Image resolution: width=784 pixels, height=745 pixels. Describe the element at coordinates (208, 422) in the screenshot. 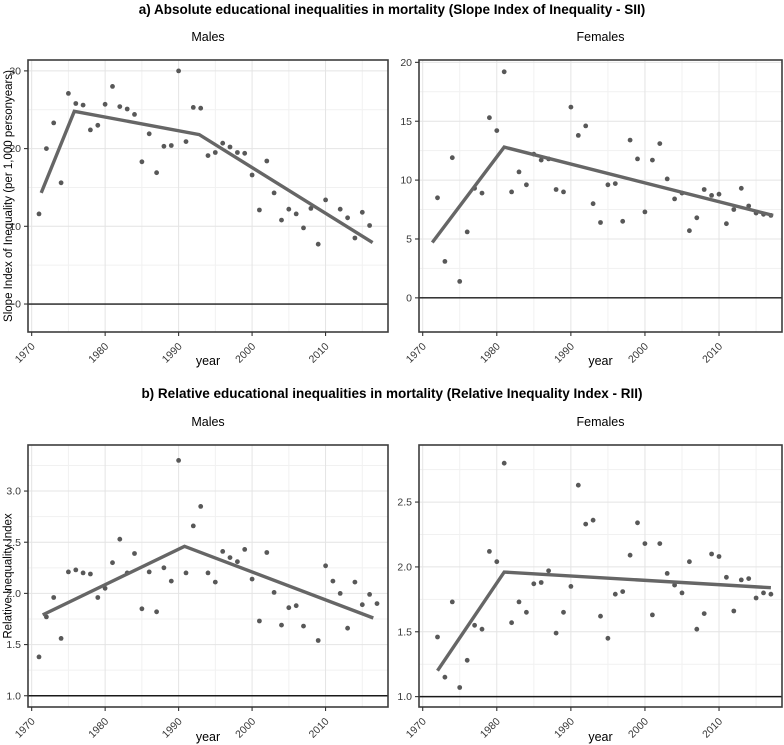

I see `panel-title-rii-males: Males` at that location.